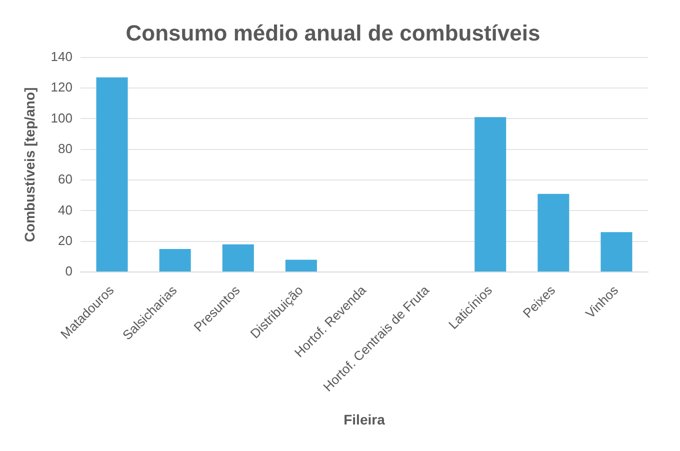 The image size is (680, 451). Describe the element at coordinates (65, 148) in the screenshot. I see `y-tick-label: 80` at that location.